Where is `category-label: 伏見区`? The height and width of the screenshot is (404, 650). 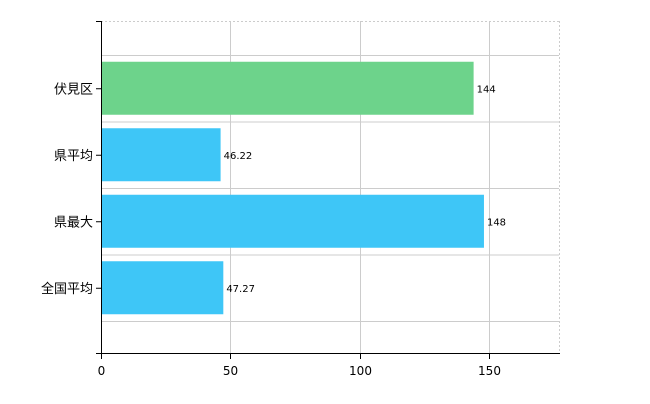
category-label: 伏見区 is located at coordinates (73, 89).